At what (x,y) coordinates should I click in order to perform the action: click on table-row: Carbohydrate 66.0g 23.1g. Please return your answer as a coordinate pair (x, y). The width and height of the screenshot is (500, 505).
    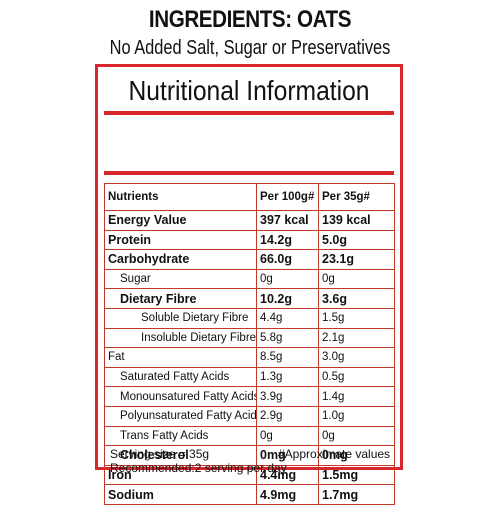
    Looking at the image, I should click on (249, 259).